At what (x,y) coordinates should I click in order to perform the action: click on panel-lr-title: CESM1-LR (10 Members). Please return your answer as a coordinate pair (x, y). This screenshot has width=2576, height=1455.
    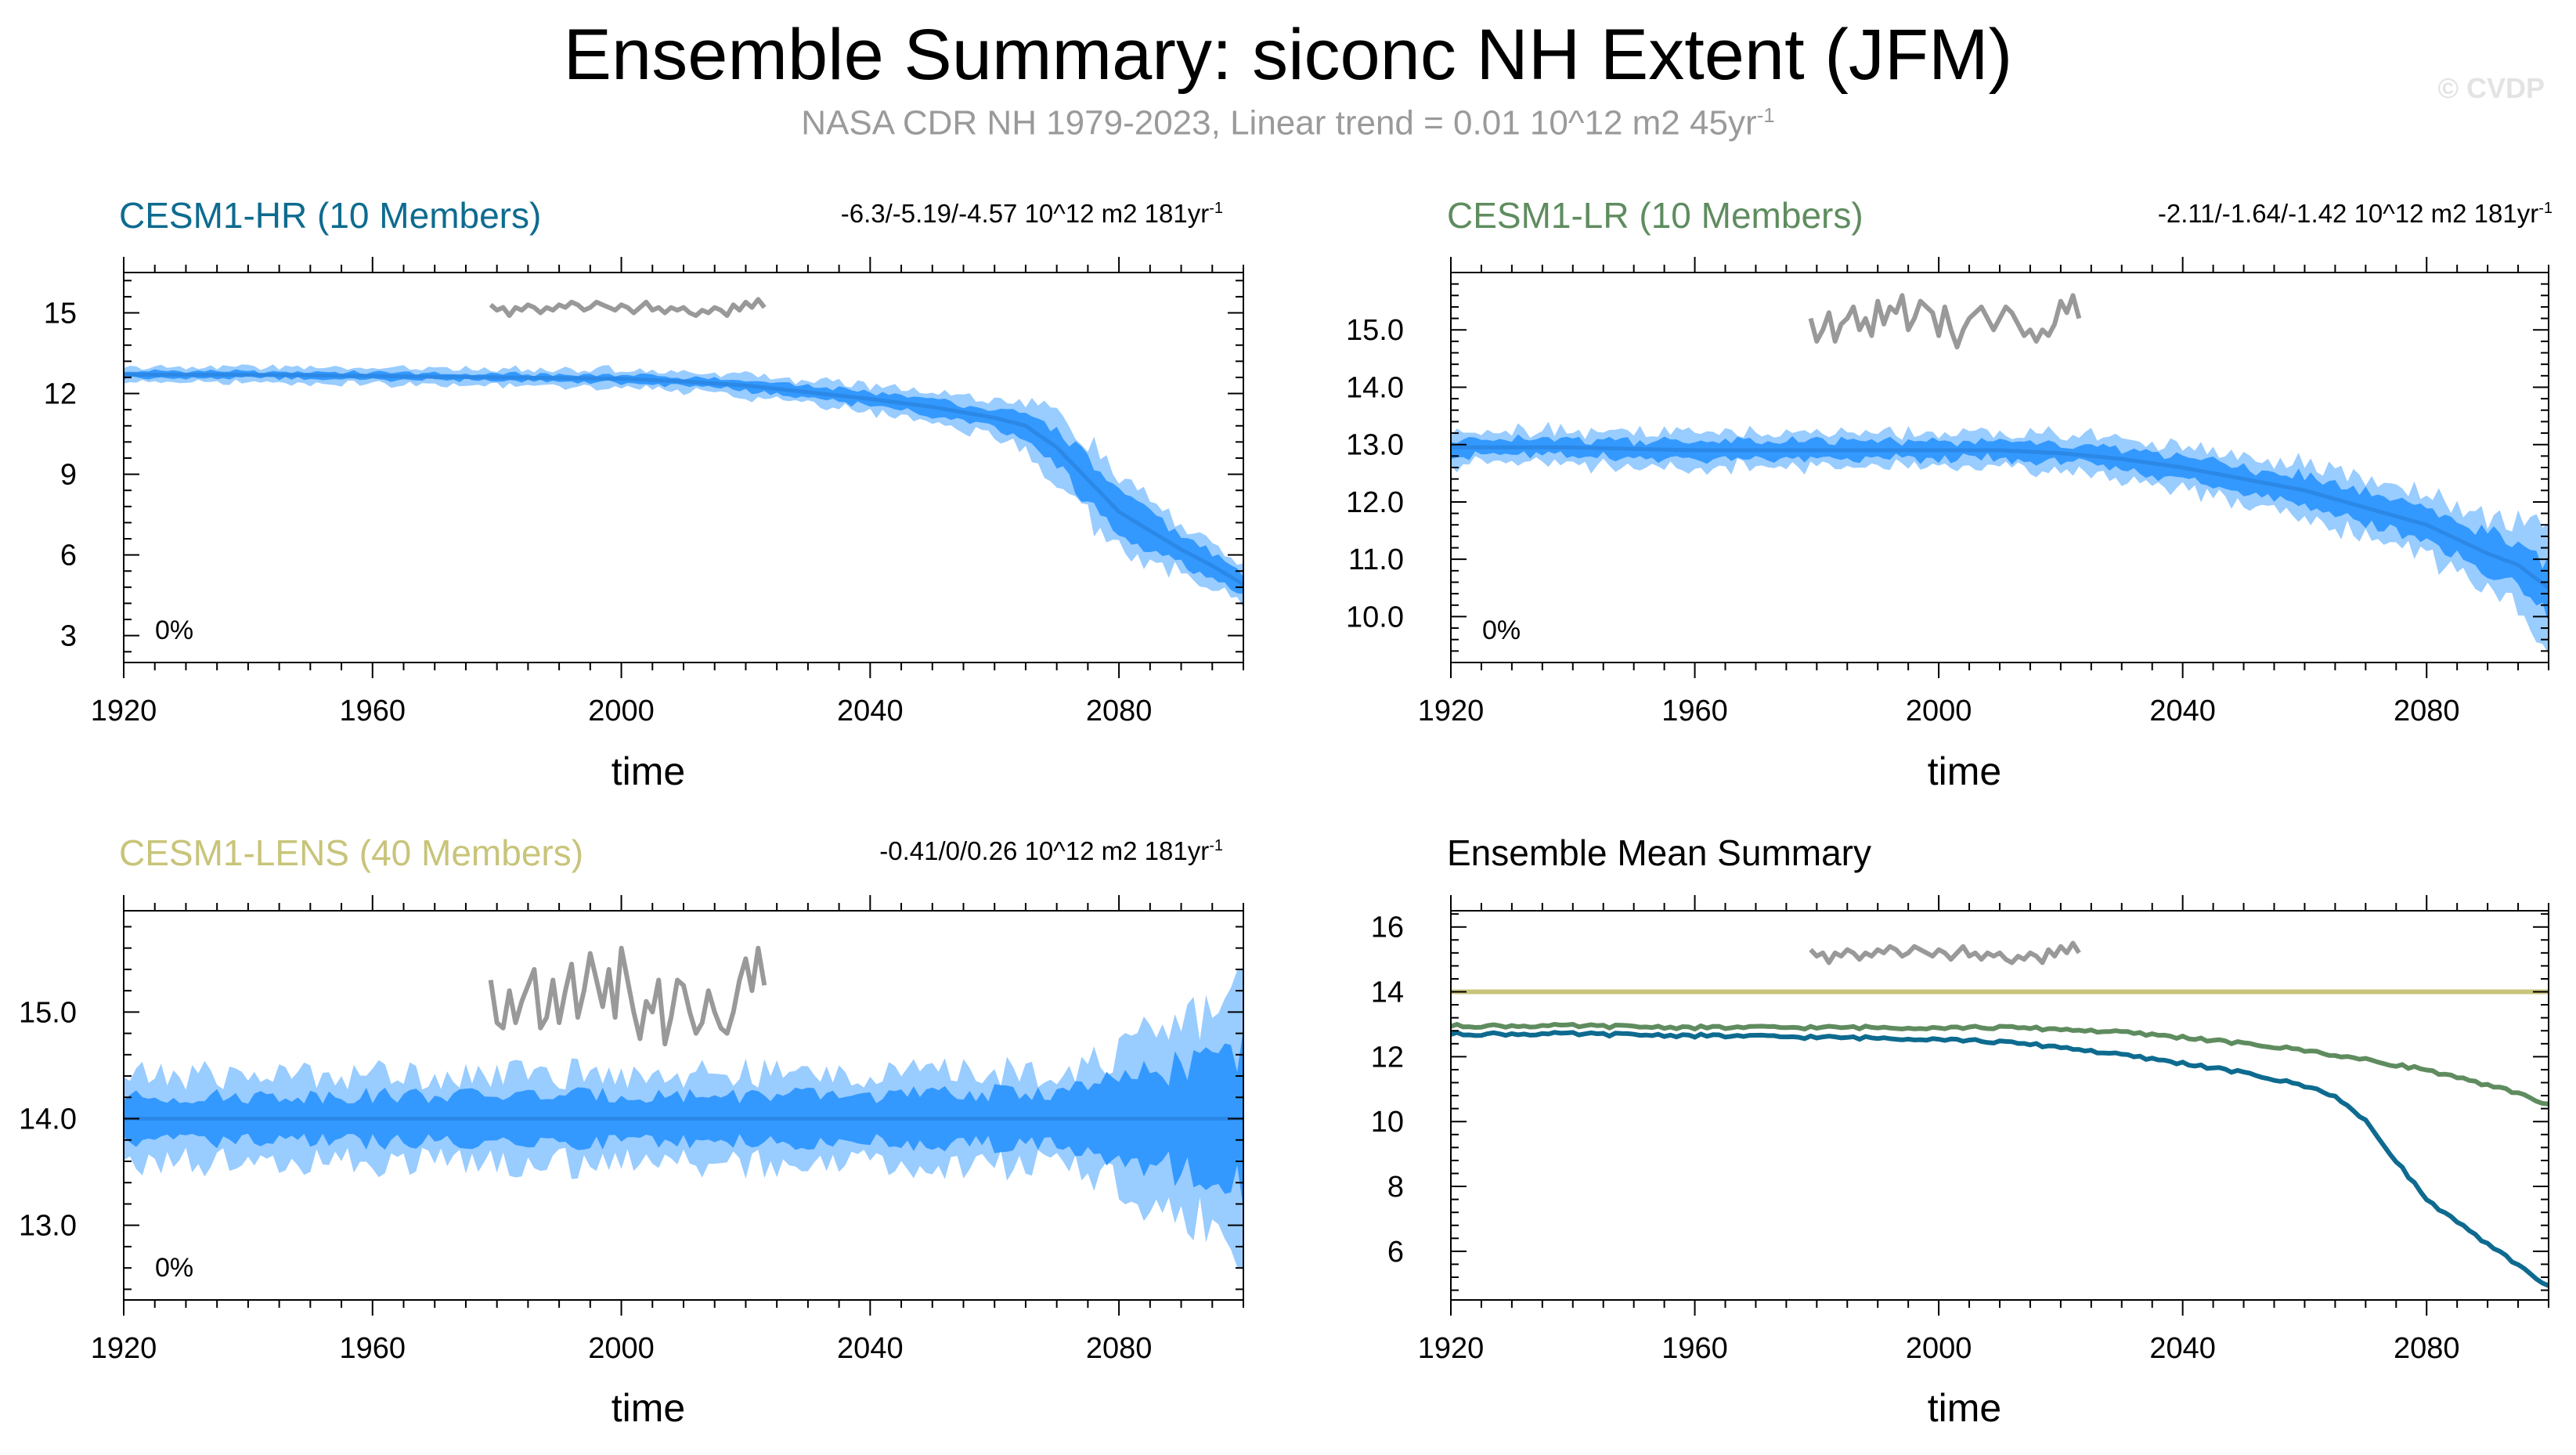
    Looking at the image, I should click on (1655, 215).